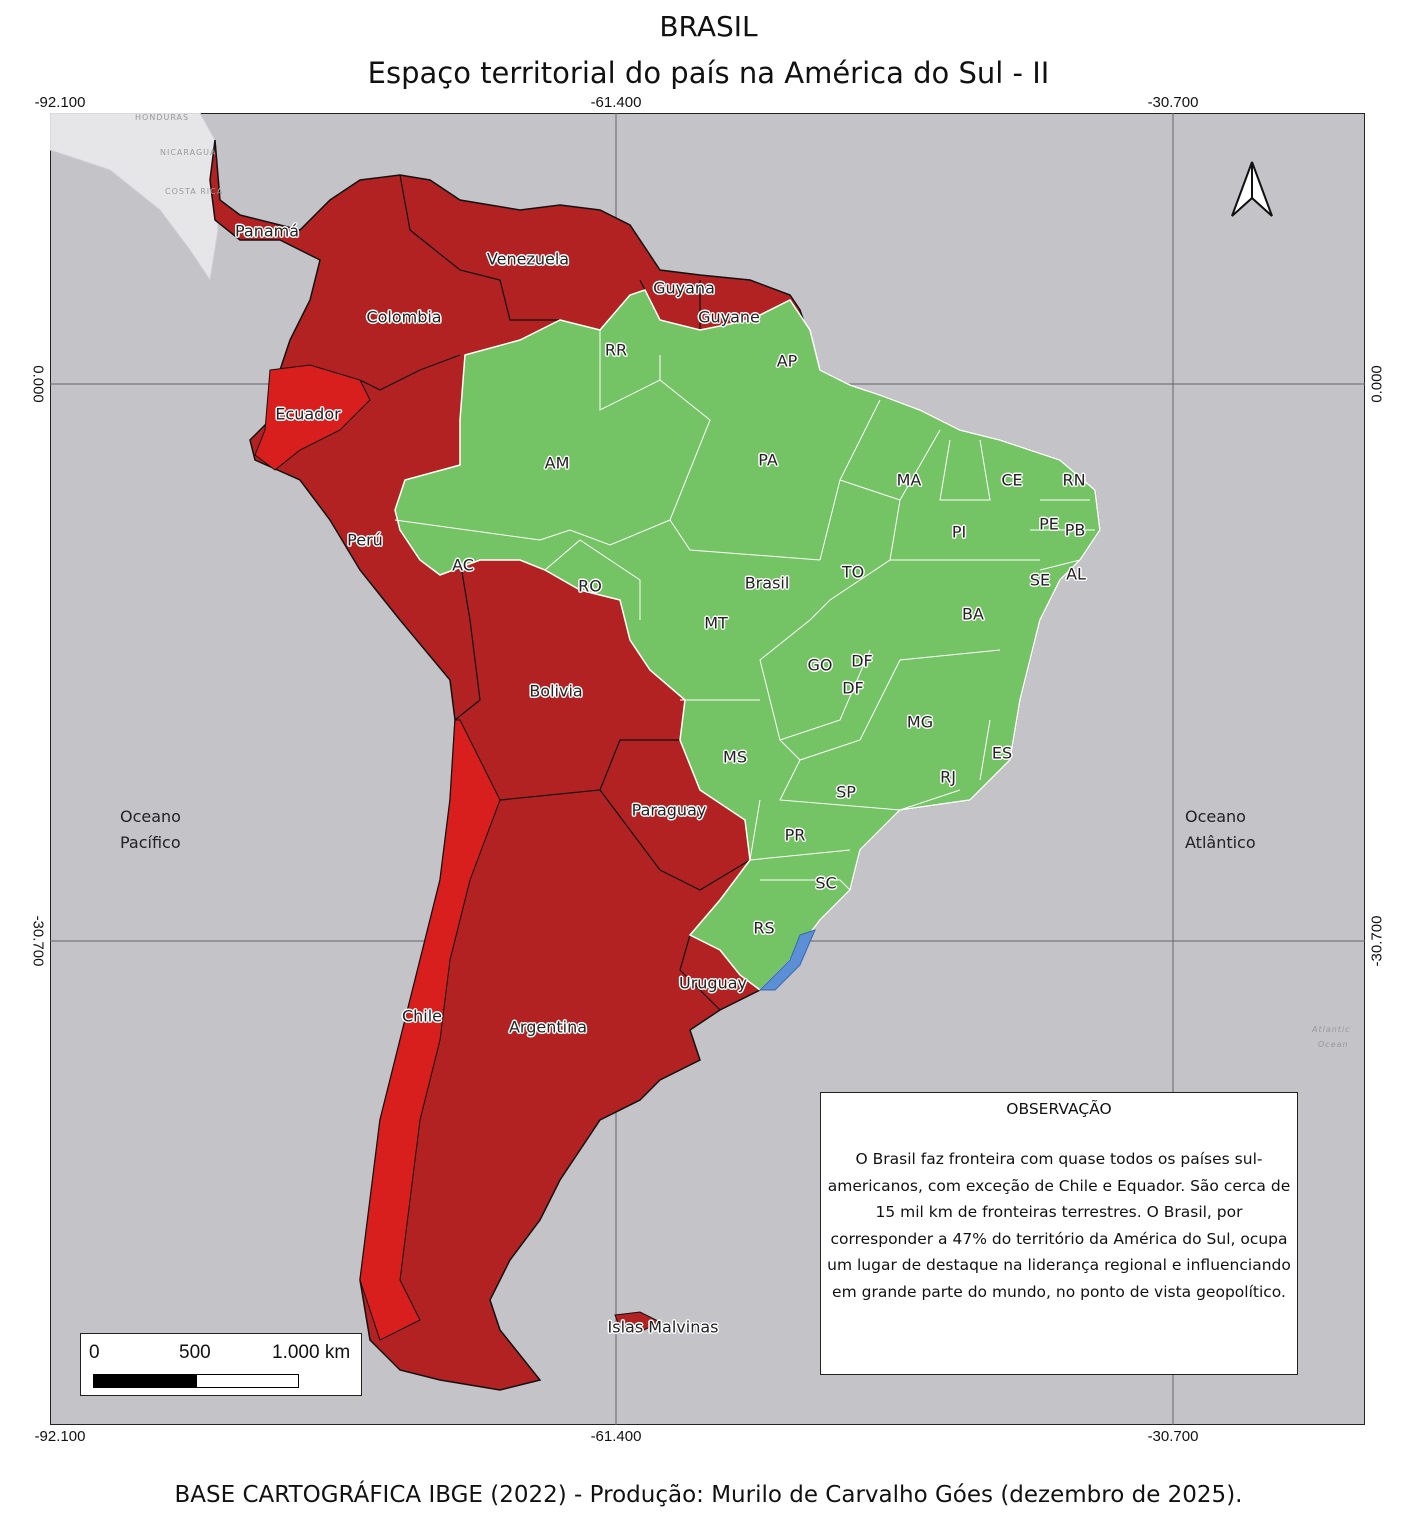 This screenshot has width=1417, height=1531. What do you see at coordinates (948, 777) in the screenshot?
I see `state-label: RJ` at bounding box center [948, 777].